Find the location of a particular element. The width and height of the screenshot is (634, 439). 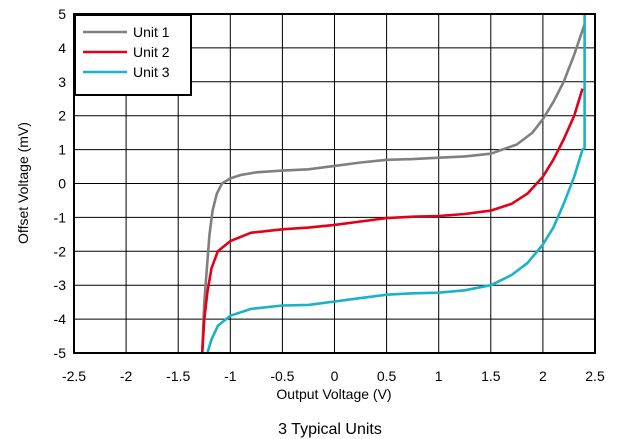

y-tick-labels: -5 -4 -3 -2 -1 0 1 2 3 4 5 is located at coordinates (60, 183).